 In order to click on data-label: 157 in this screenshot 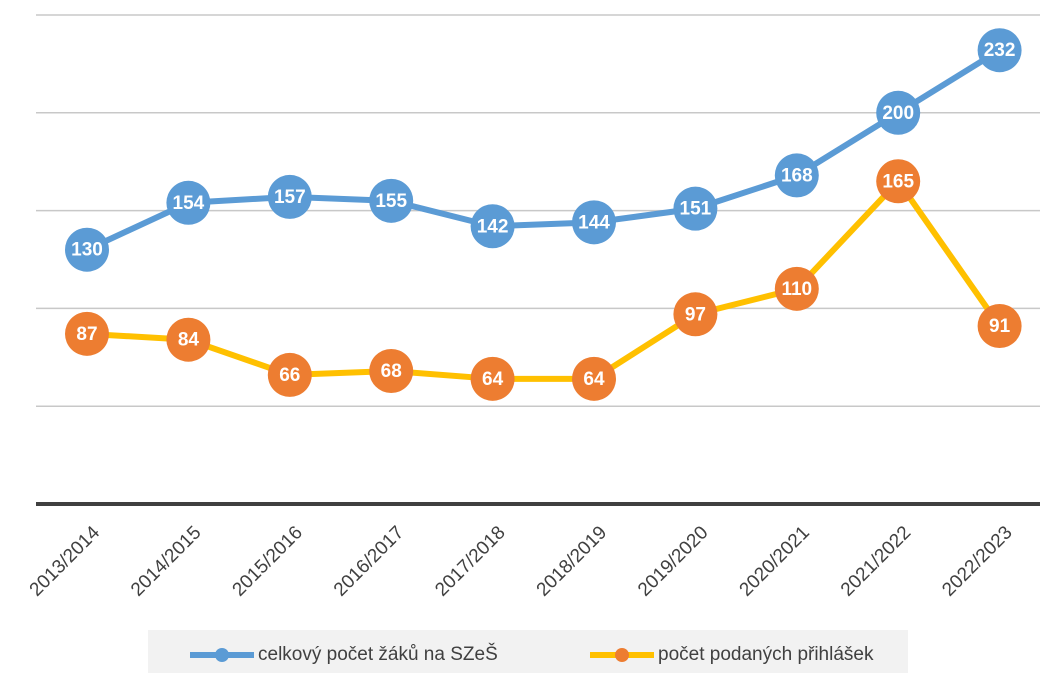, I will do `click(290, 197)`.